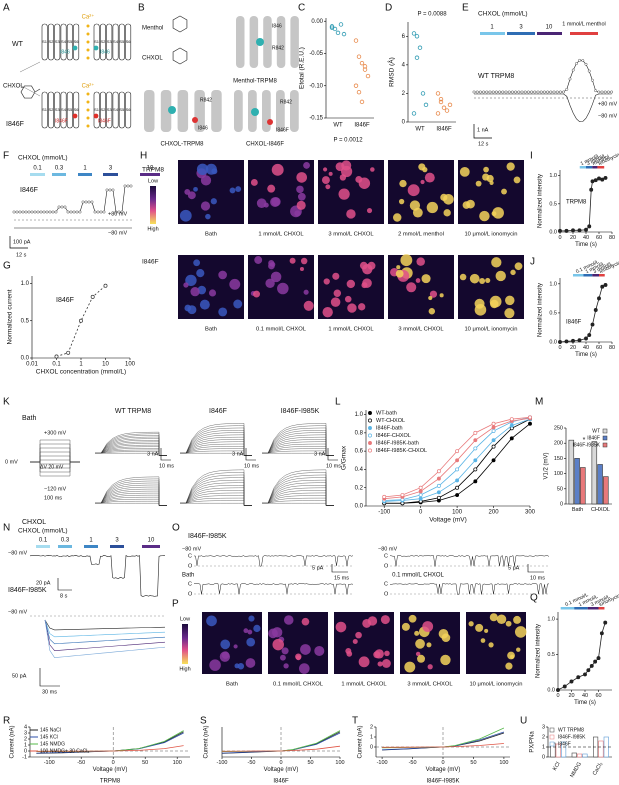 The image size is (619, 785). Describe the element at coordinates (52, 467) in the screenshot. I see `label: ΔV 20 mV` at that location.